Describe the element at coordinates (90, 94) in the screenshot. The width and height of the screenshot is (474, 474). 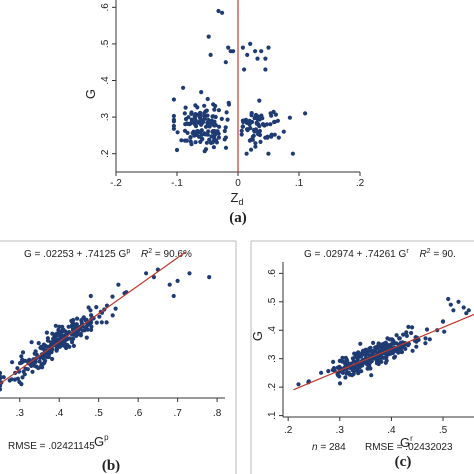
I see `panel-a-y-axis-label: G` at that location.